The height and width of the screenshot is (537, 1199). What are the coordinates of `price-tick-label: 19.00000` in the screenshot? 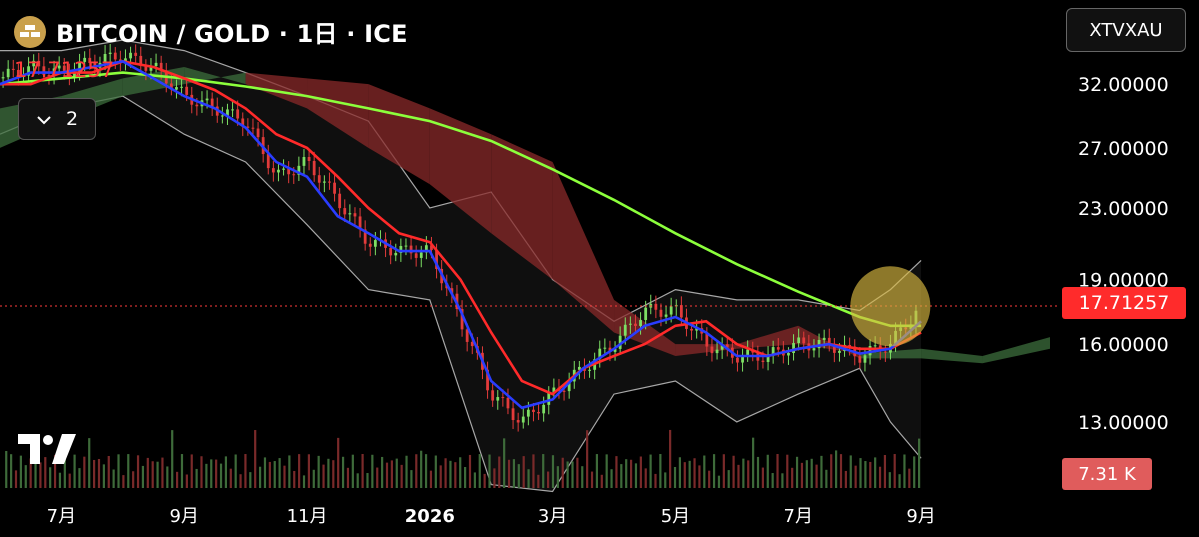 It's located at (1123, 281).